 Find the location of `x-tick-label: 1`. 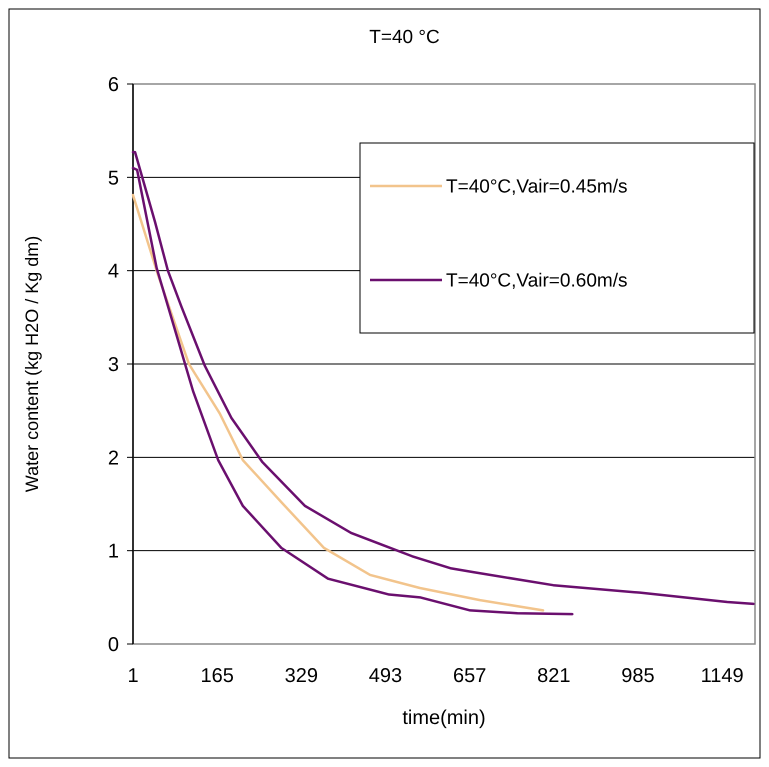

x-tick-label: 1 is located at coordinates (133, 676).